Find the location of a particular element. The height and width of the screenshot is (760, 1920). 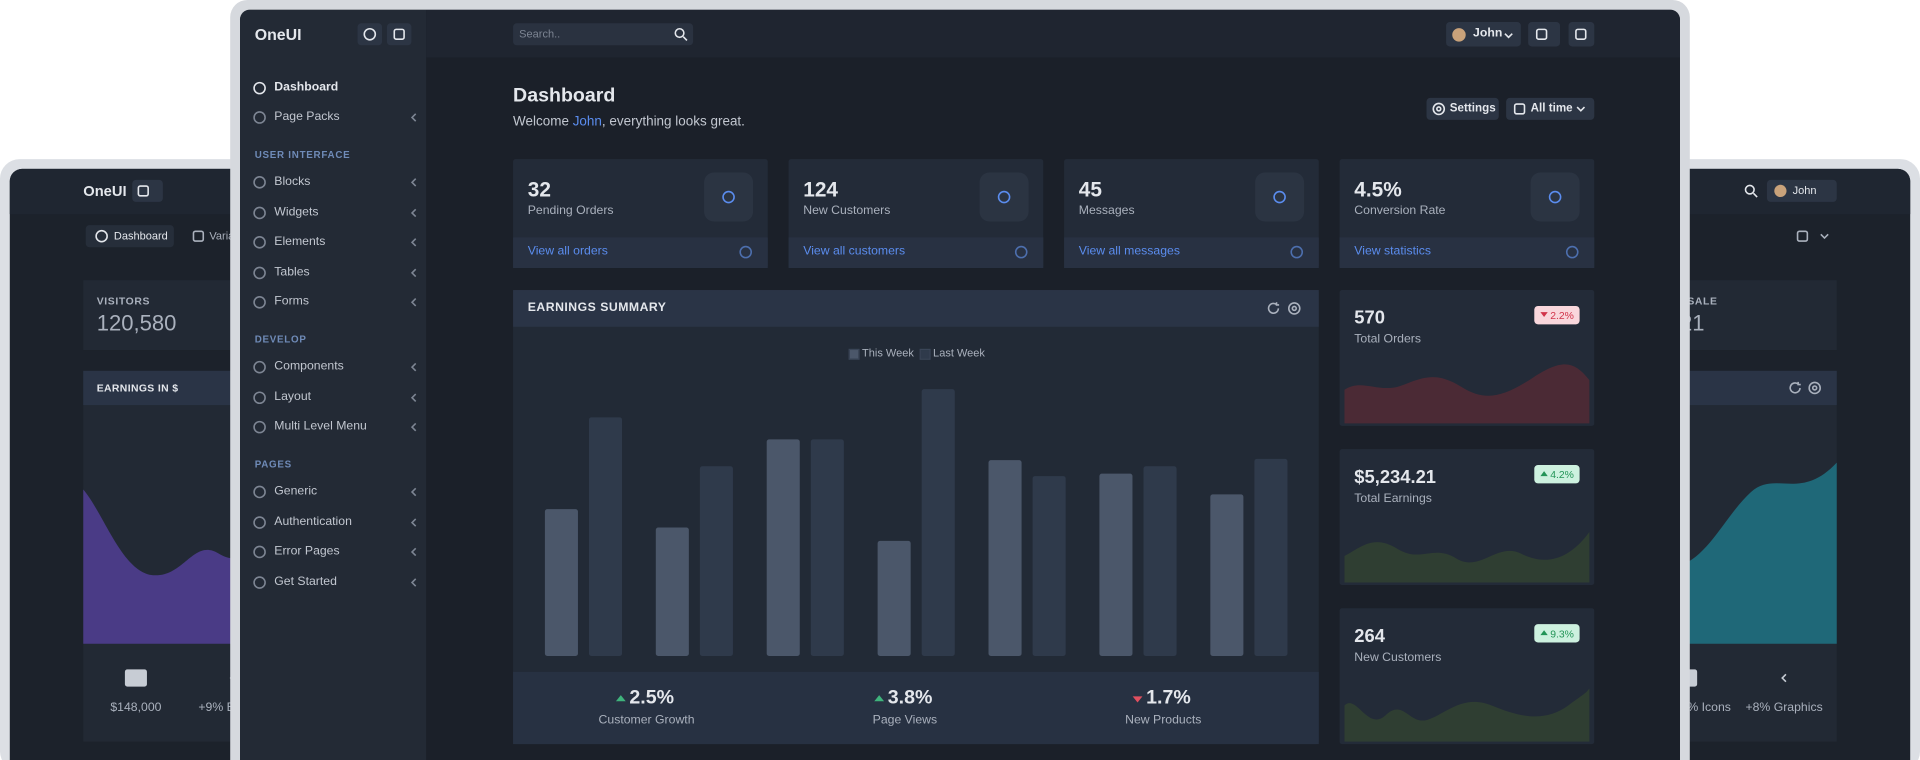

sidebar-item: Blocks is located at coordinates (292, 182).